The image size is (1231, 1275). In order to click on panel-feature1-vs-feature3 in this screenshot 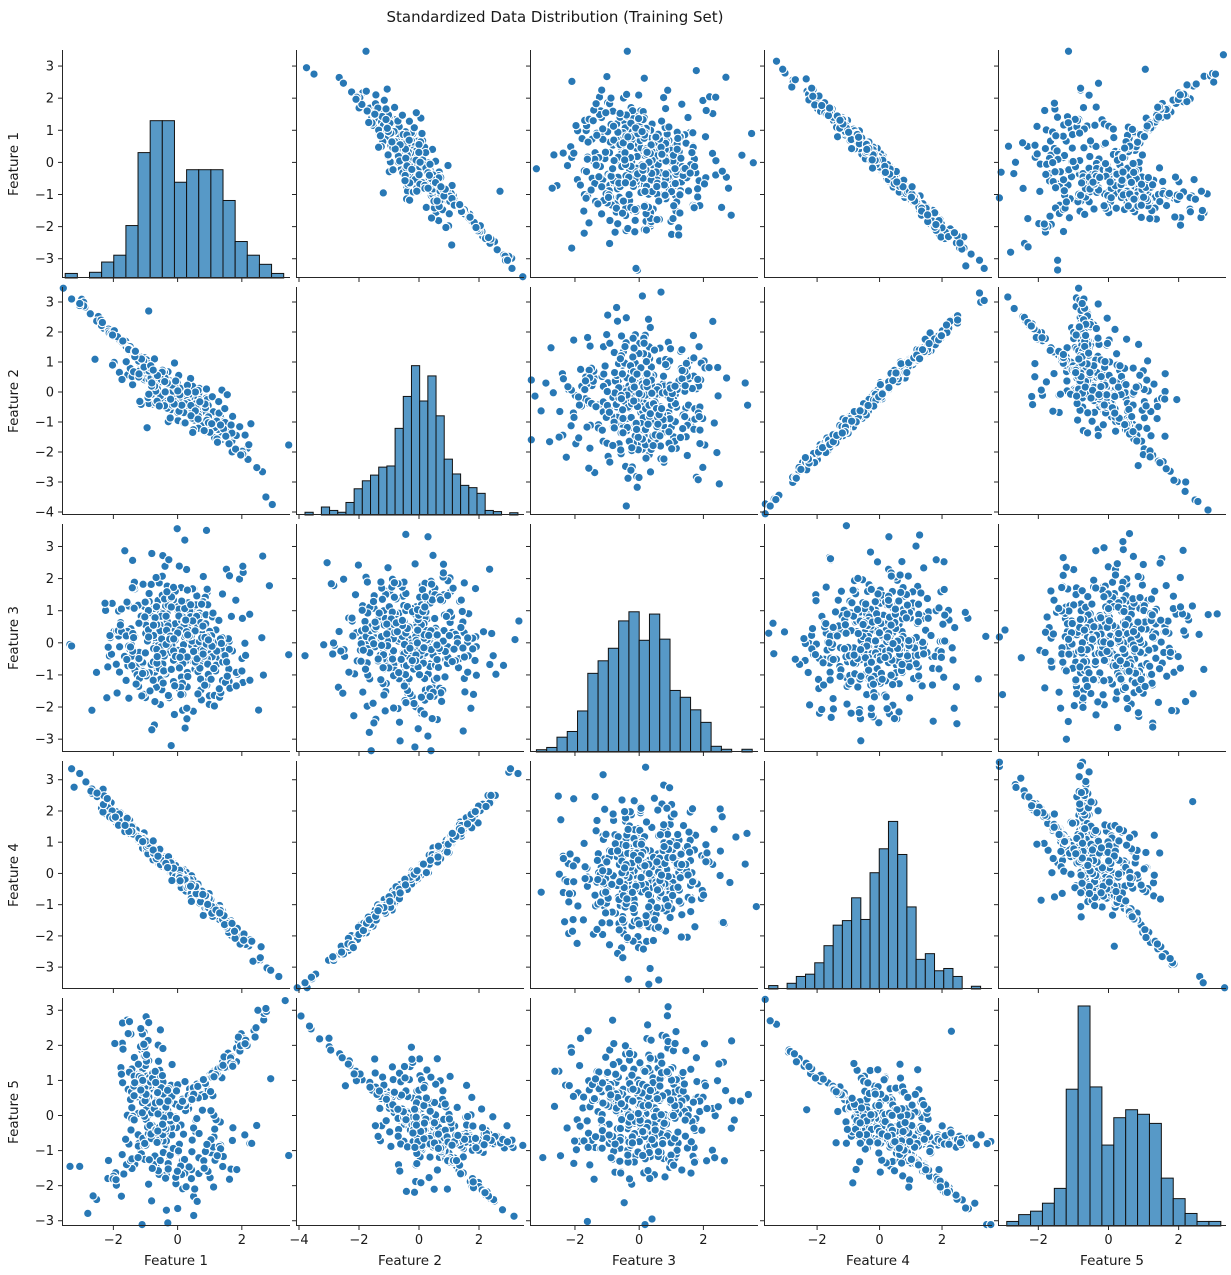, I will do `click(642, 164)`.